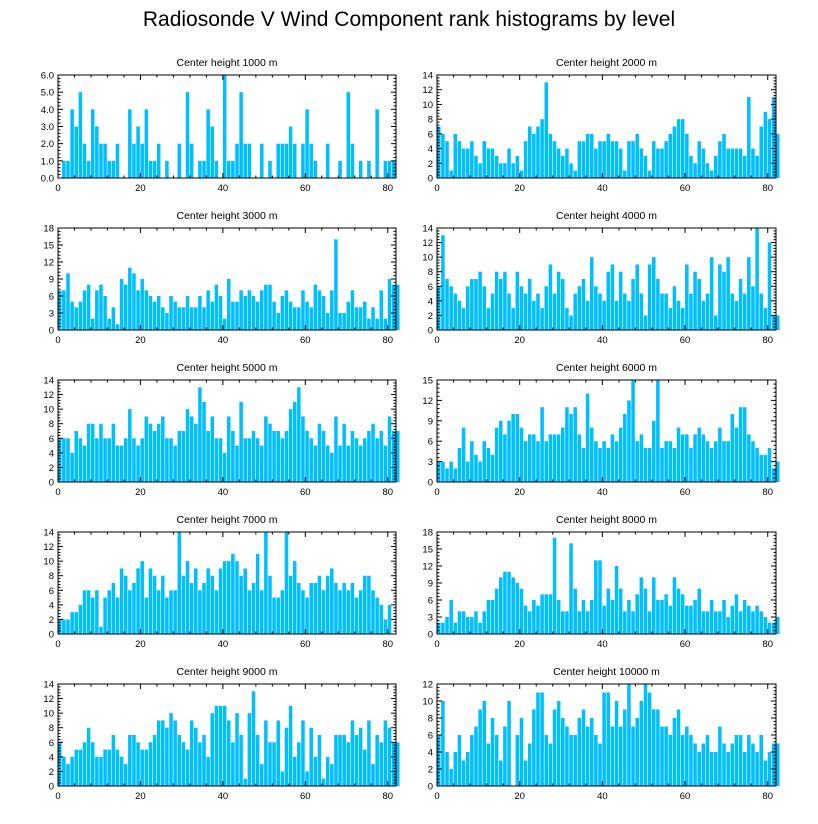 The image size is (818, 824). I want to click on x-tick-label: 60, so click(685, 796).